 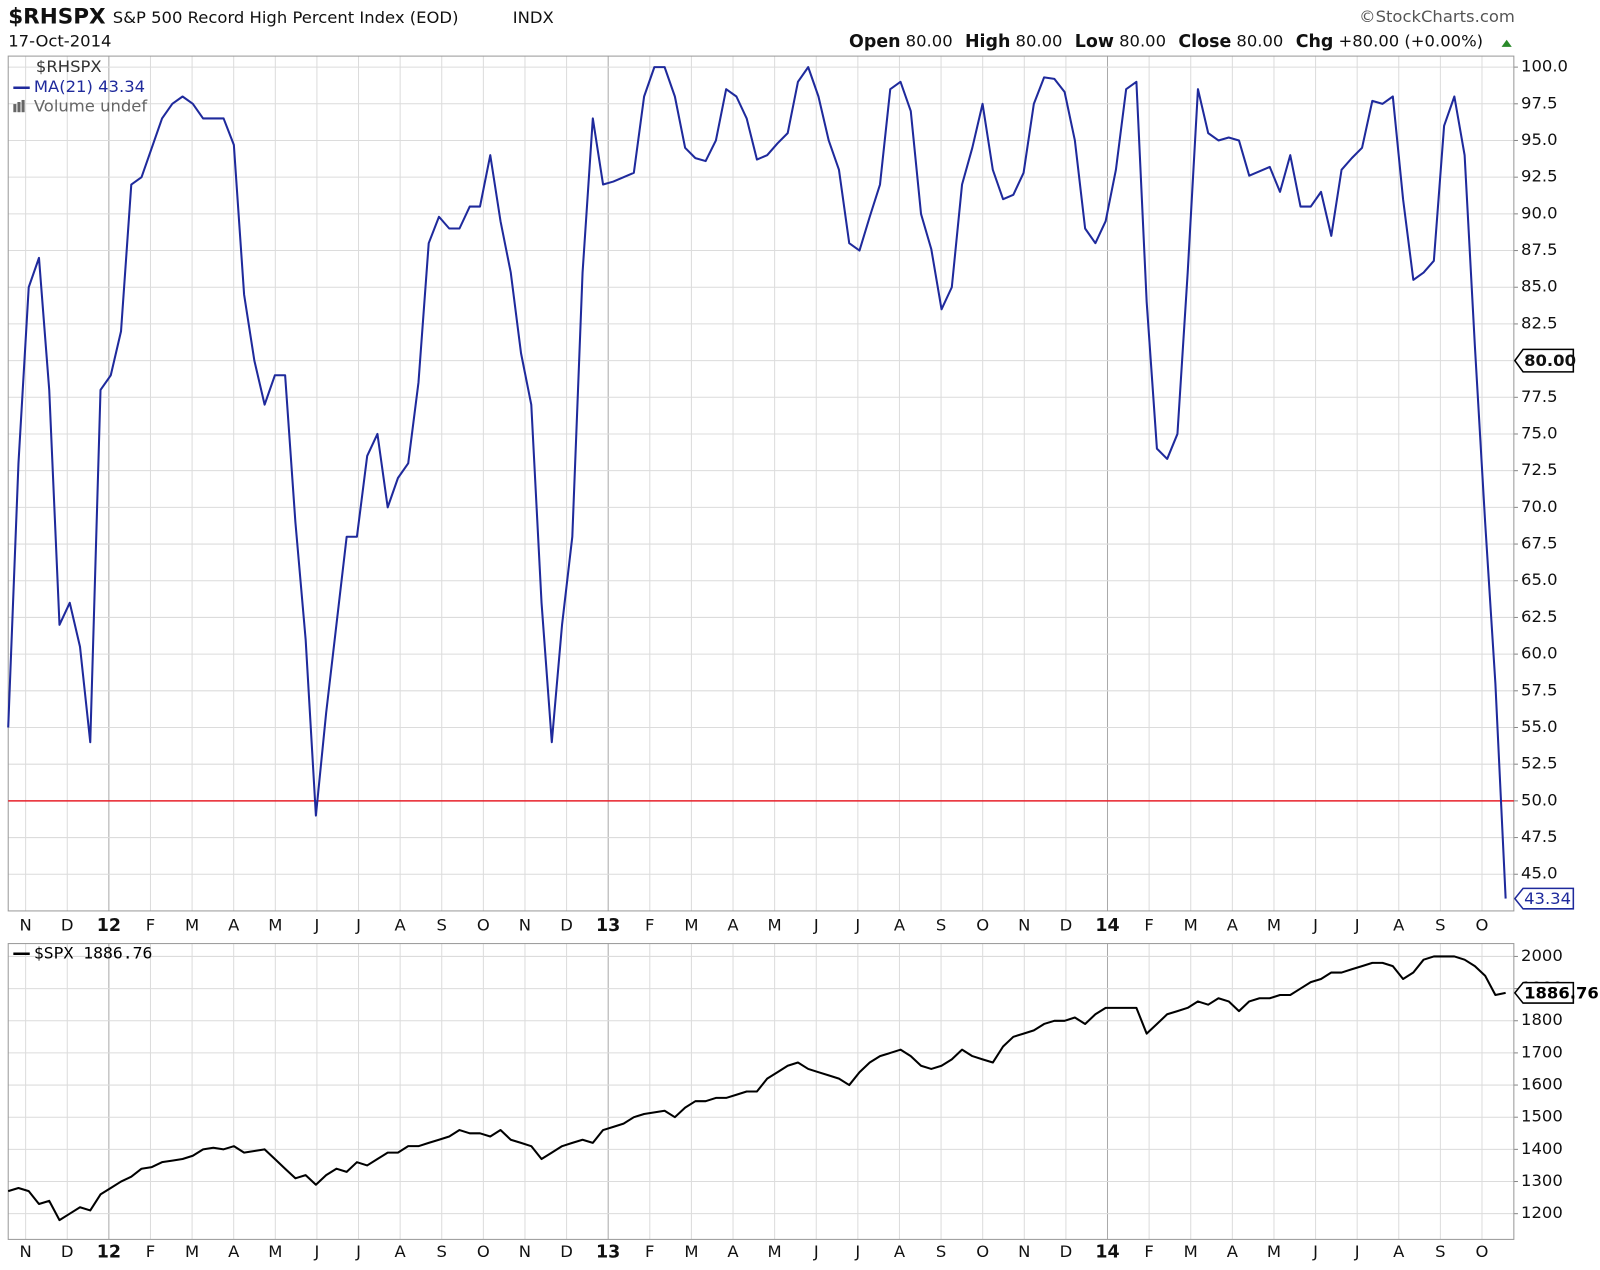 What do you see at coordinates (89, 86) in the screenshot?
I see `legend-label: MA(21) 43.34` at bounding box center [89, 86].